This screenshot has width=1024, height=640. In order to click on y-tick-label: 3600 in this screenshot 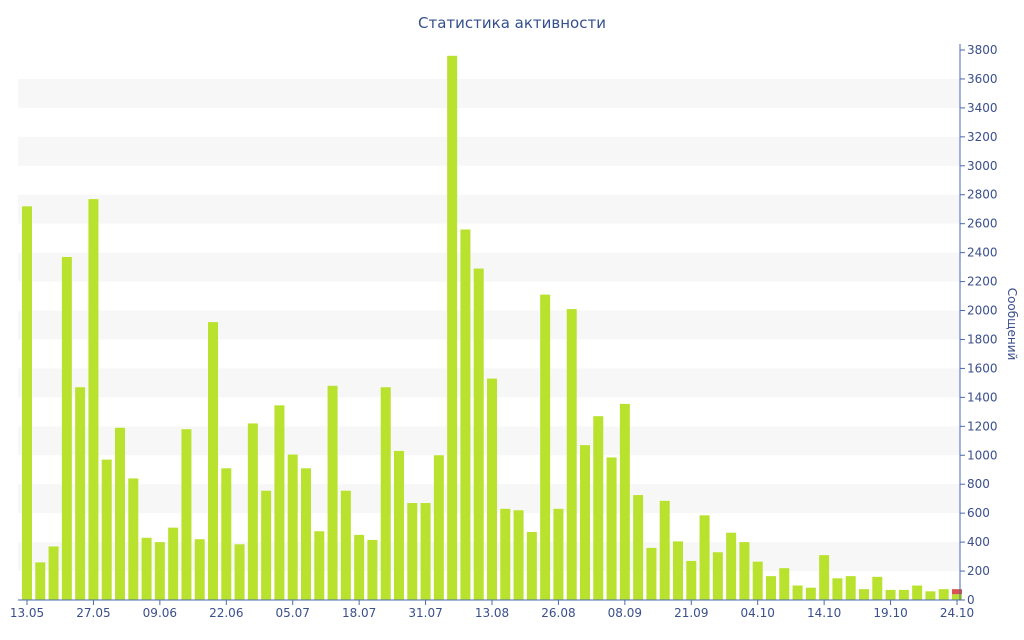, I will do `click(982, 79)`.